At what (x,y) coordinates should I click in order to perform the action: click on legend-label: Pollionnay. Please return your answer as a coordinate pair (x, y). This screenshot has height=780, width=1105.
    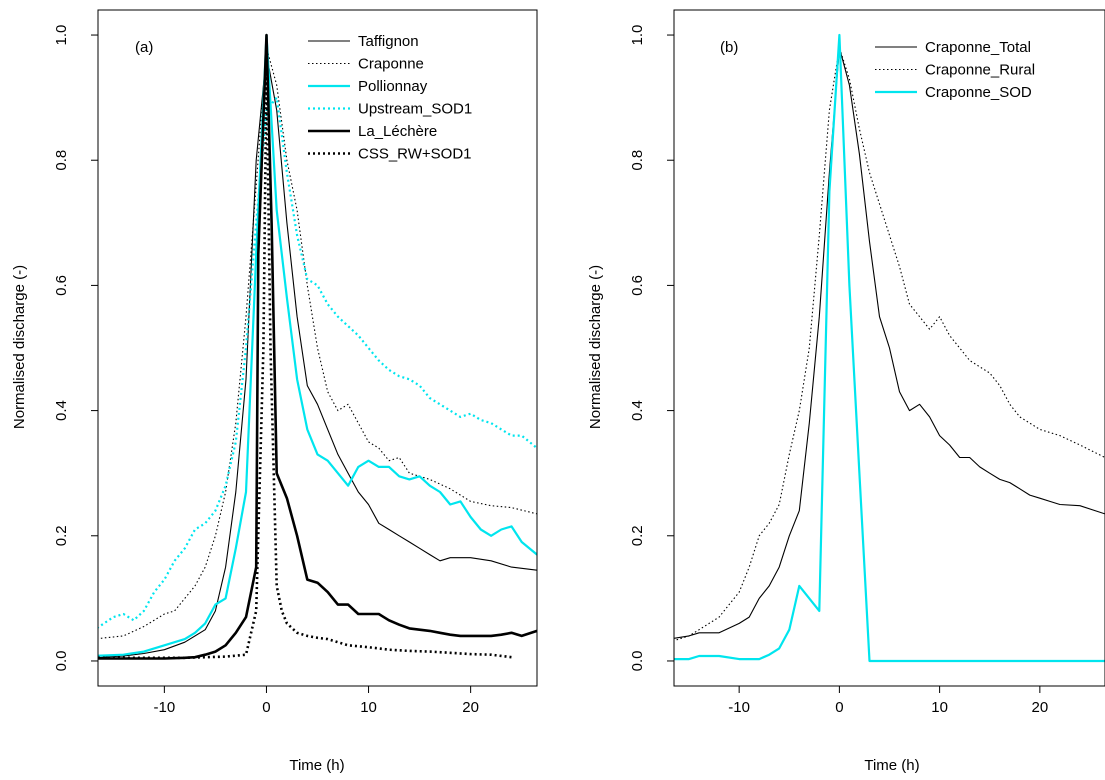
    Looking at the image, I should click on (393, 86).